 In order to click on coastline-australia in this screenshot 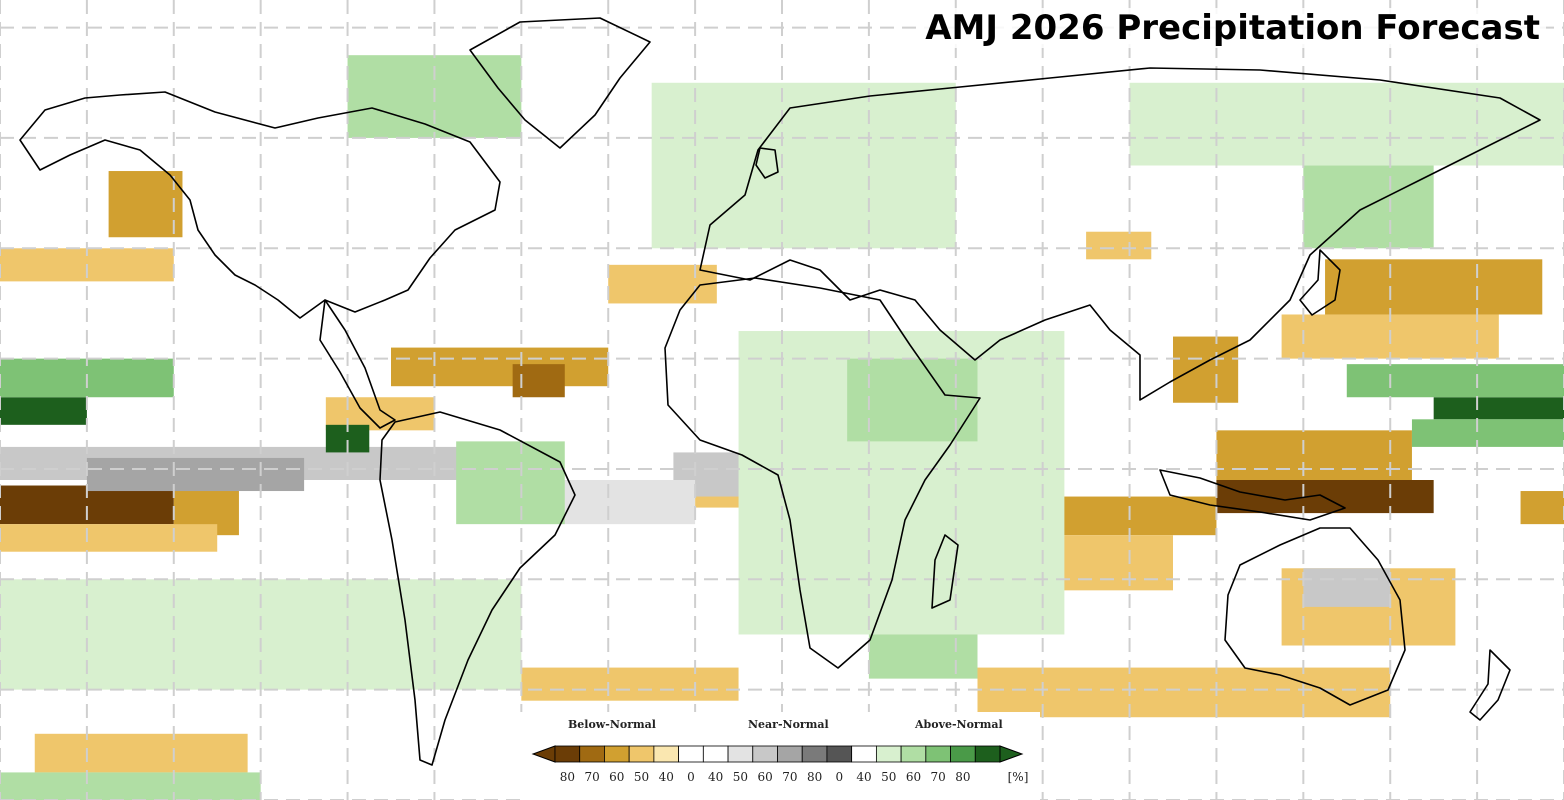, I will do `click(1315, 616)`.